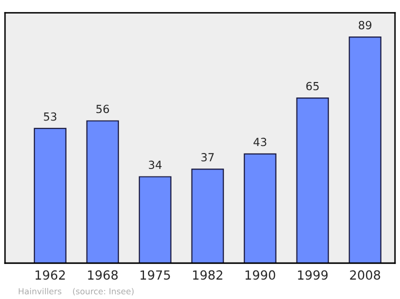  What do you see at coordinates (207, 157) in the screenshot?
I see `data-label: 37` at bounding box center [207, 157].